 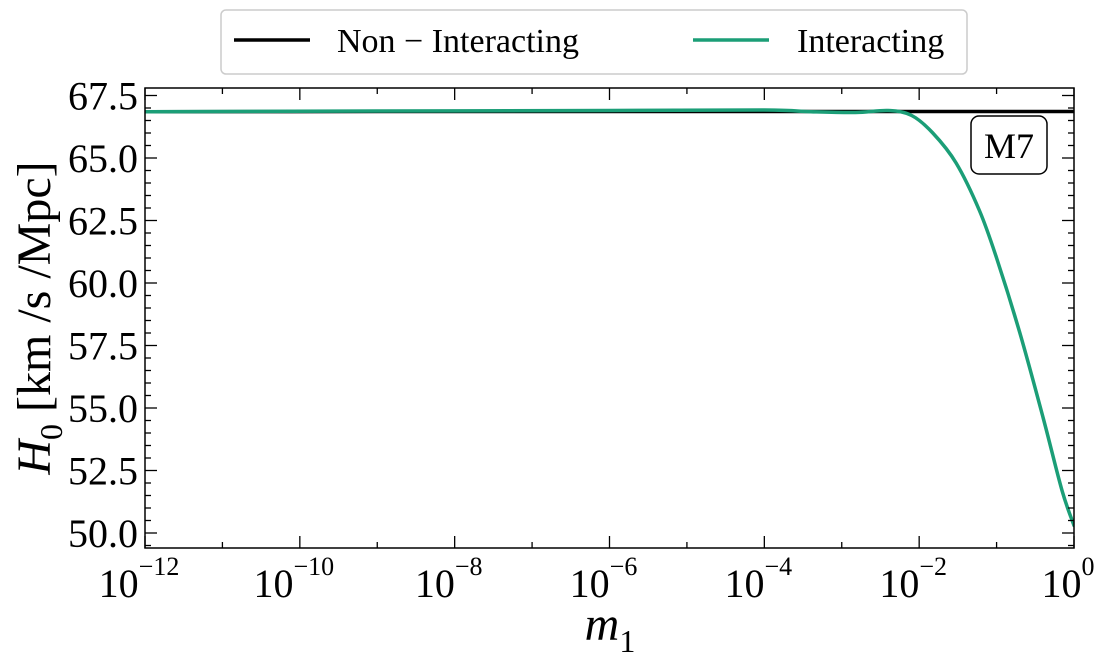 I want to click on x-tick-label: 10⁻⁶, so click(x=604, y=579).